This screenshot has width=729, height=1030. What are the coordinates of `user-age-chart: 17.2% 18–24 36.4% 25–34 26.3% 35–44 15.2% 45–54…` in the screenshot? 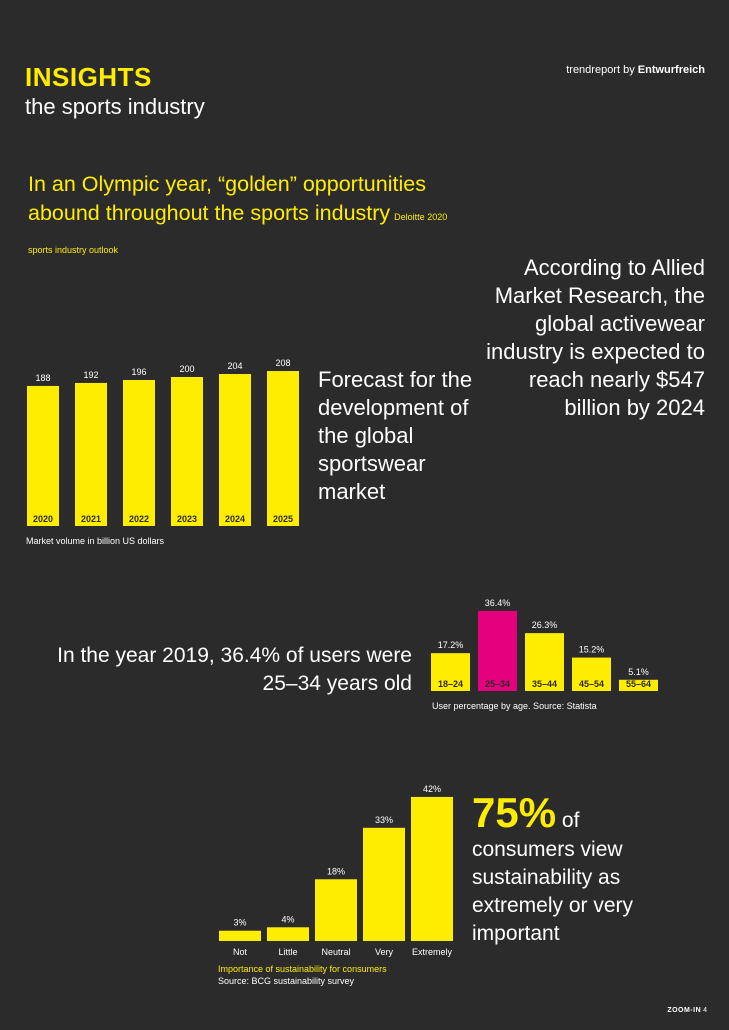 It's located at (544, 644).